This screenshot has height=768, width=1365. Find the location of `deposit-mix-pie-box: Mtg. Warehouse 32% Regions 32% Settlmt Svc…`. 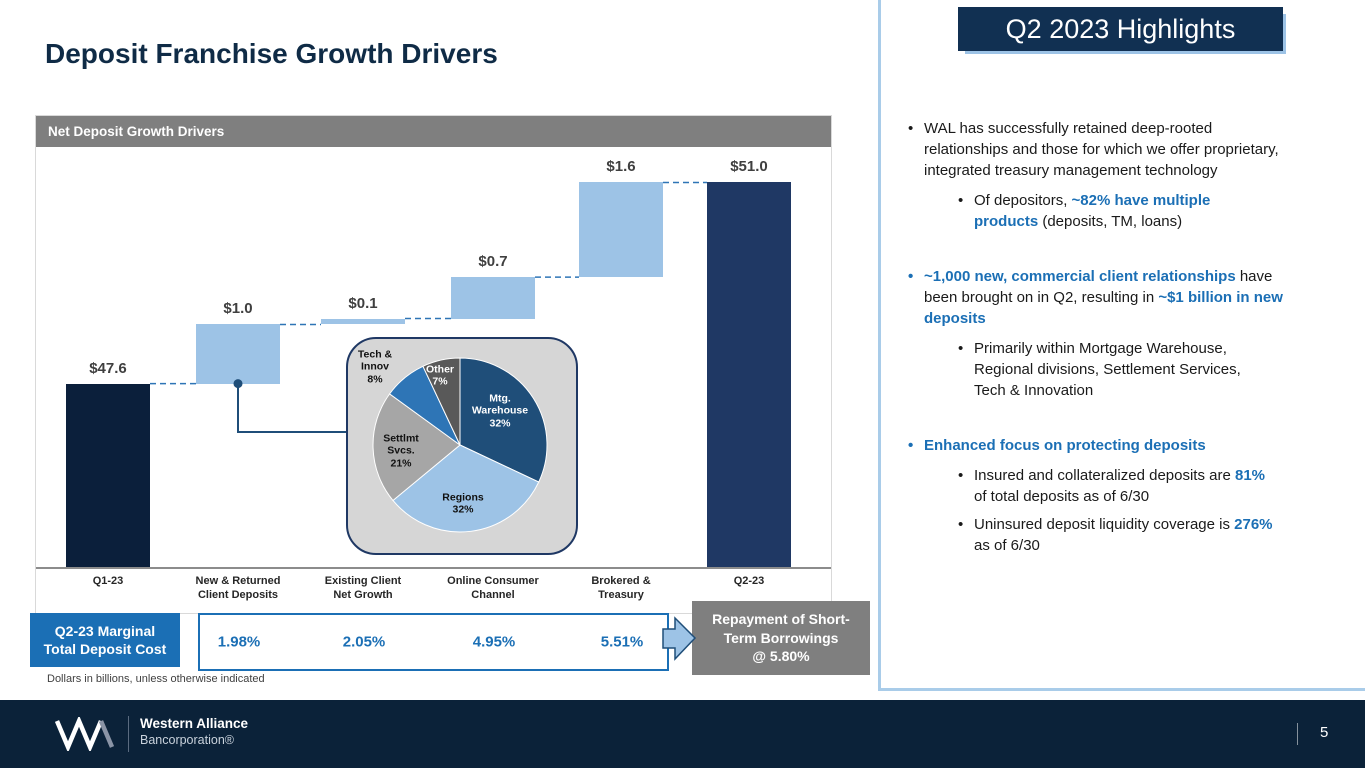

deposit-mix-pie-box: Mtg. Warehouse 32% Regions 32% Settlmt Svc… is located at coordinates (462, 446).